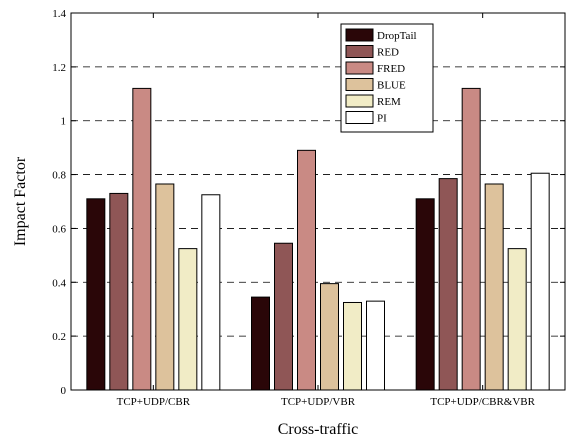 Image resolution: width=579 pixels, height=441 pixels. What do you see at coordinates (59, 14) in the screenshot?
I see `y-tick-label: 1.4` at bounding box center [59, 14].